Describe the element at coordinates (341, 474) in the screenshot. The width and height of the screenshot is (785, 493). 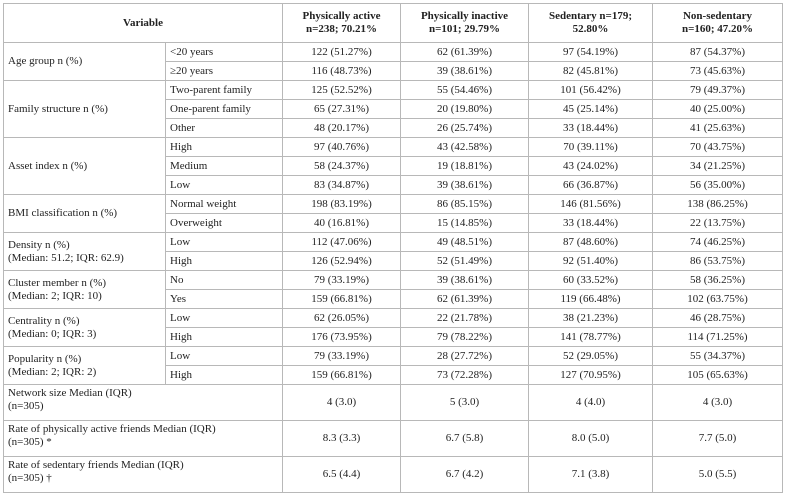
I see `value-cell: 6.5 (4.4)` at that location.